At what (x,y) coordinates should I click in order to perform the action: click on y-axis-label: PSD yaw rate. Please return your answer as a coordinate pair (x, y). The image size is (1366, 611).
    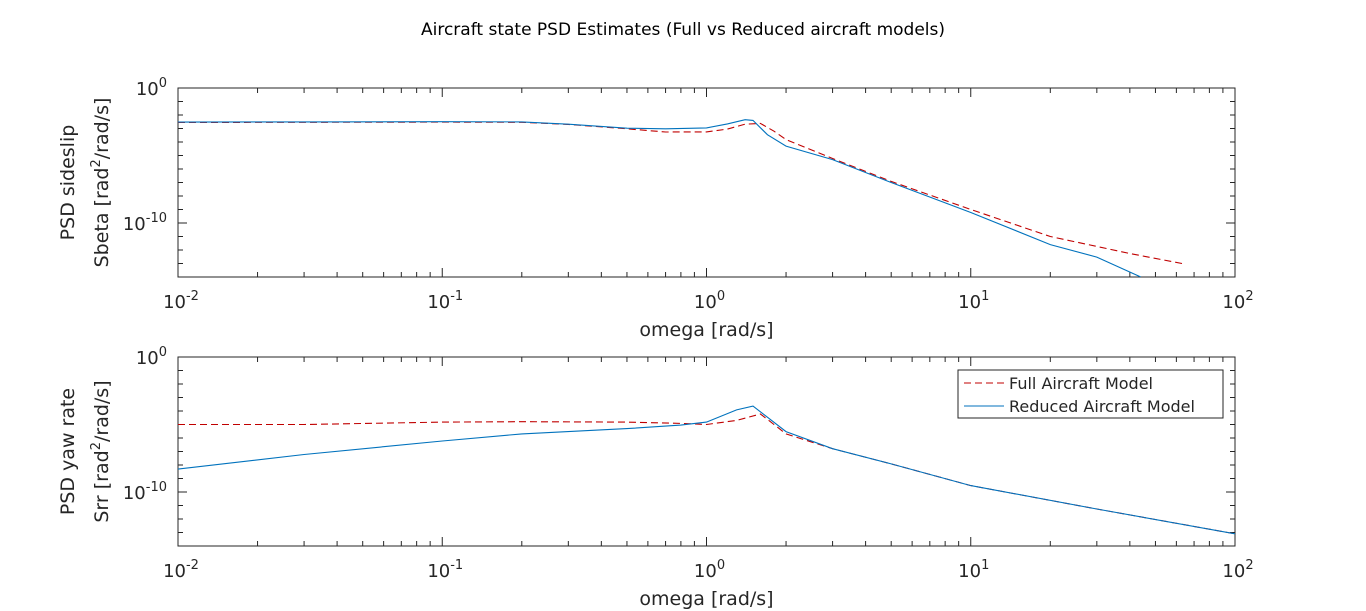
    Looking at the image, I should click on (68, 451).